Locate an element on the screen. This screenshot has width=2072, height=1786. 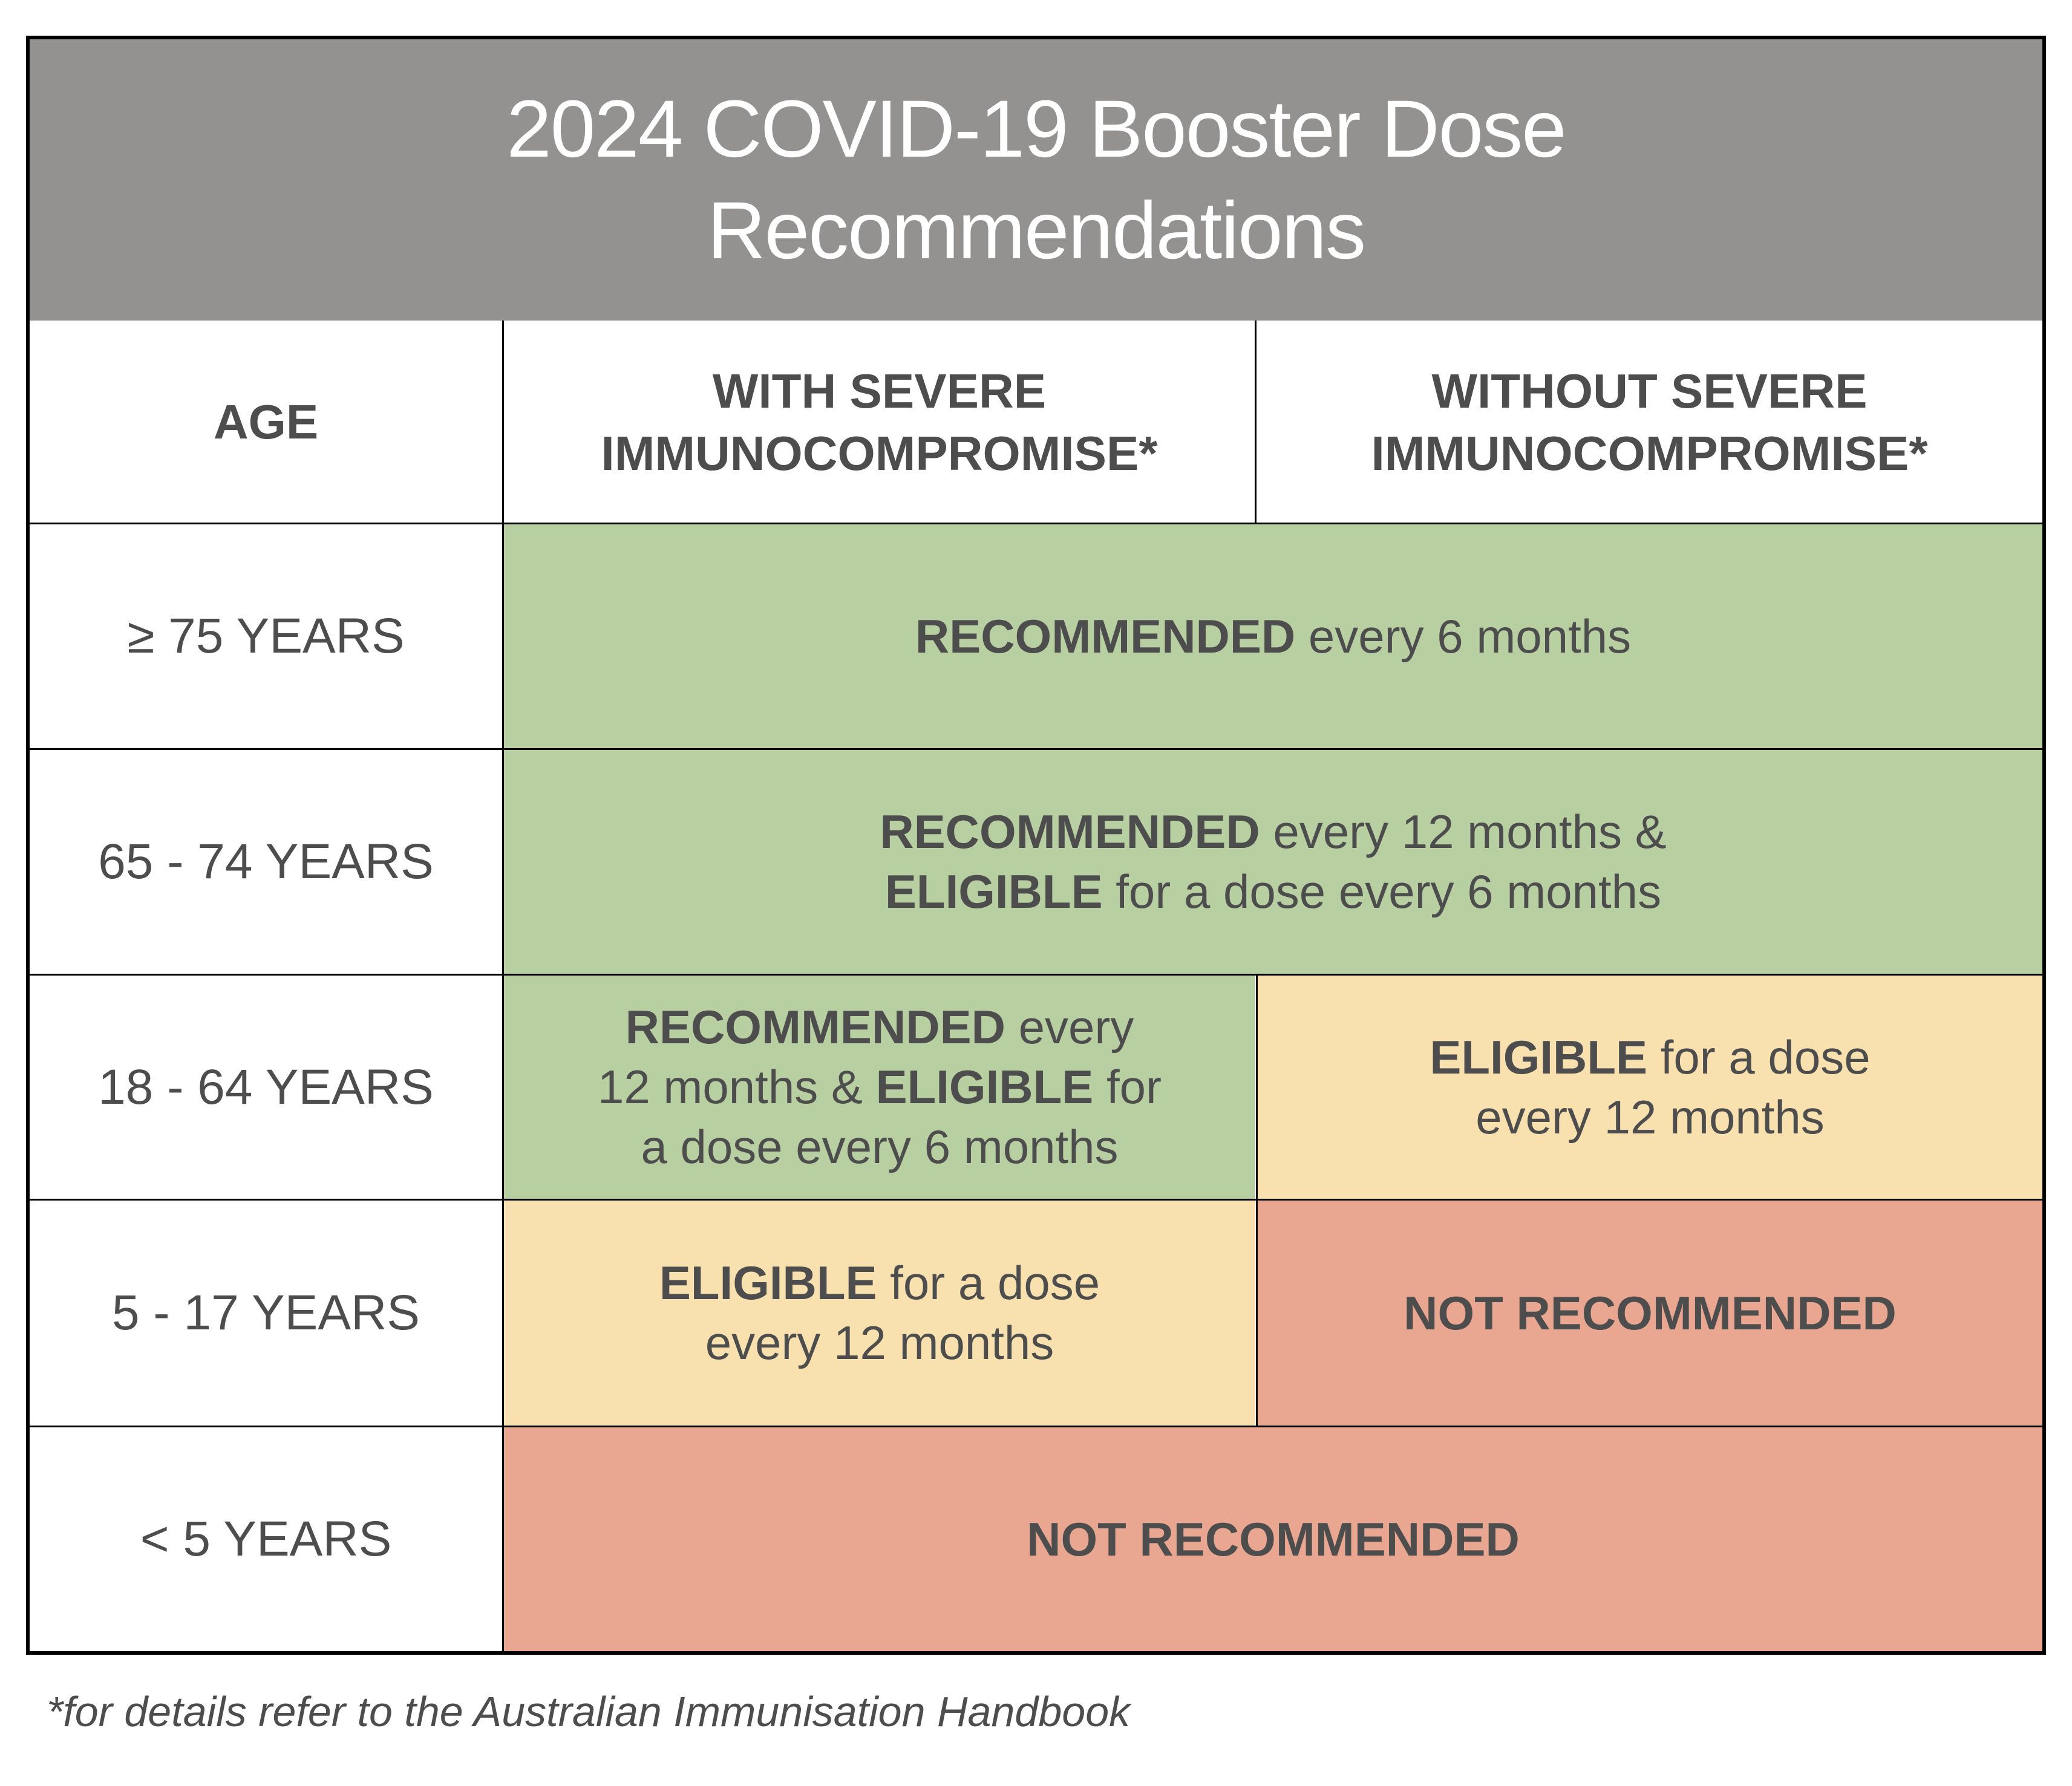
status-detail: for is located at coordinates (1127, 1086).